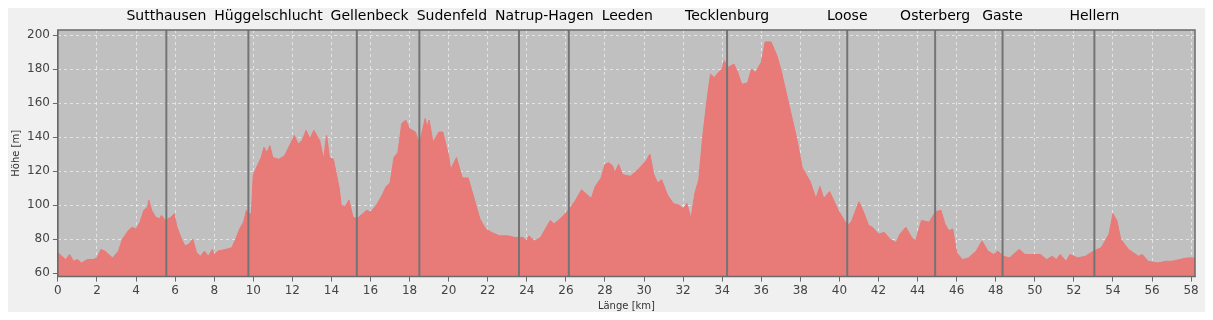  I want to click on x-tick-label: 52, so click(1074, 289).